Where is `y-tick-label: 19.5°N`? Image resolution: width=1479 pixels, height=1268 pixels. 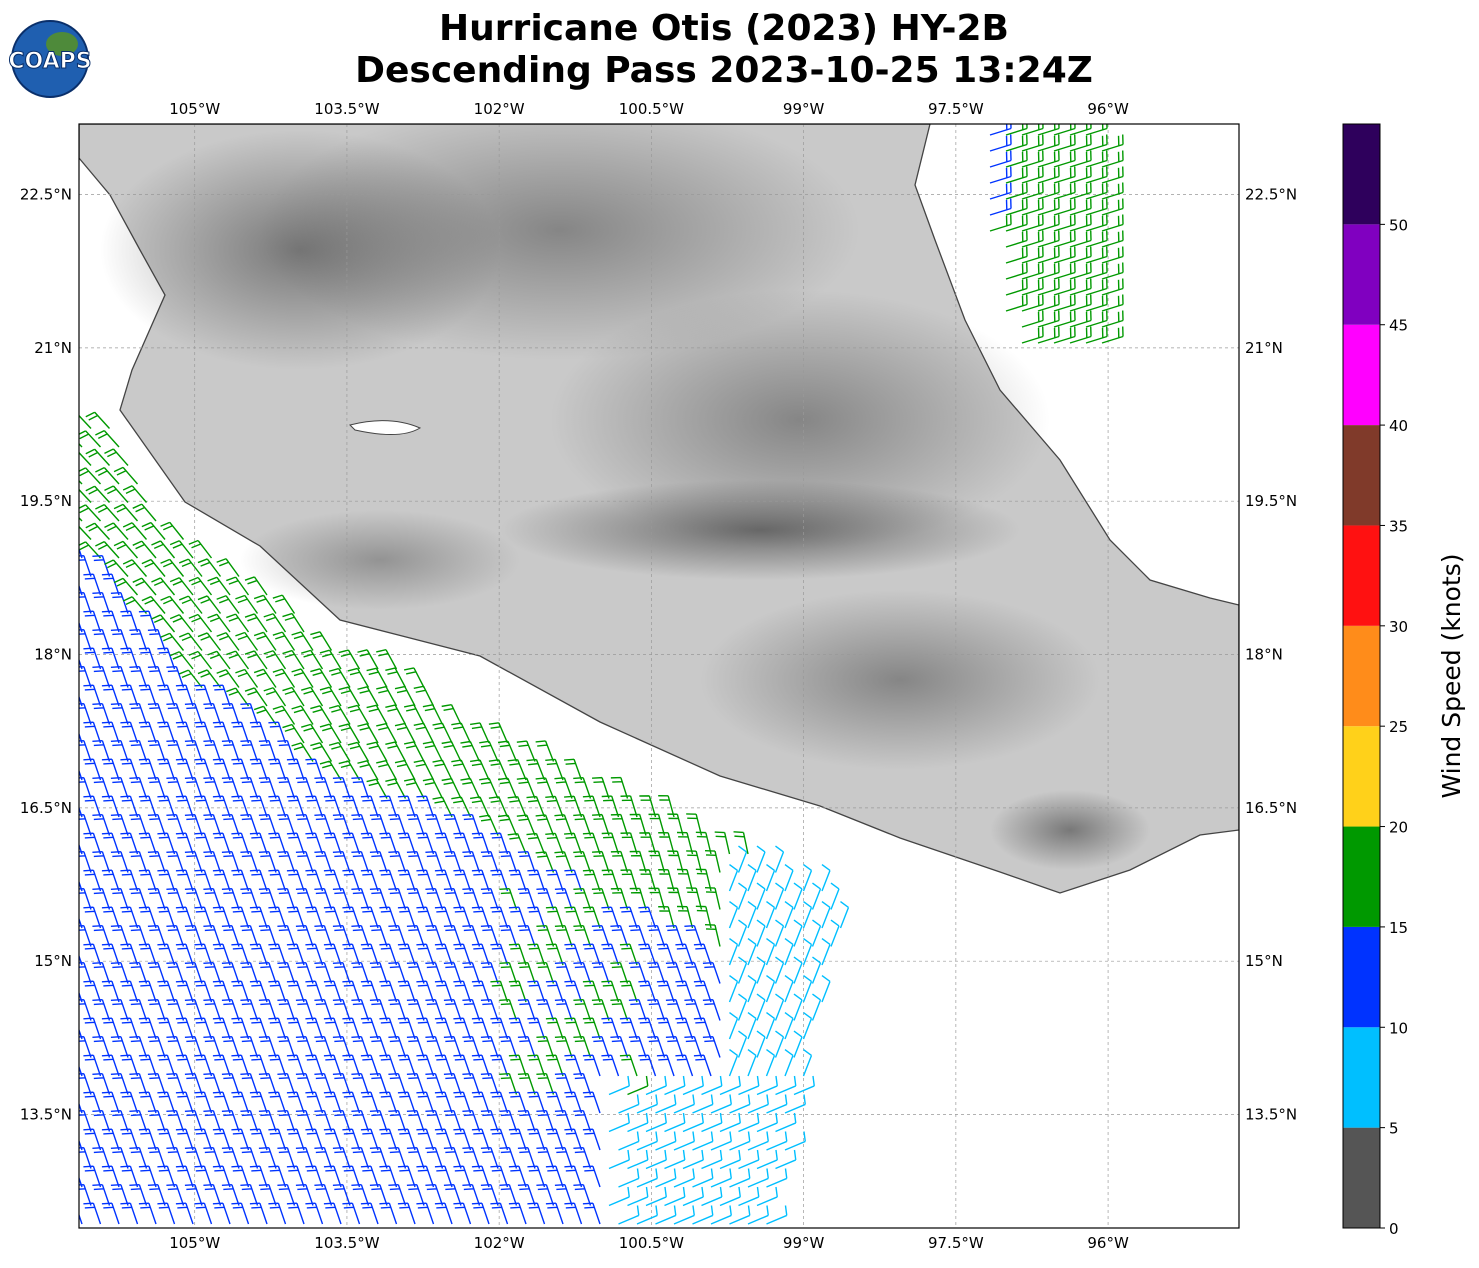
y-tick-label: 19.5°N is located at coordinates (46, 501).